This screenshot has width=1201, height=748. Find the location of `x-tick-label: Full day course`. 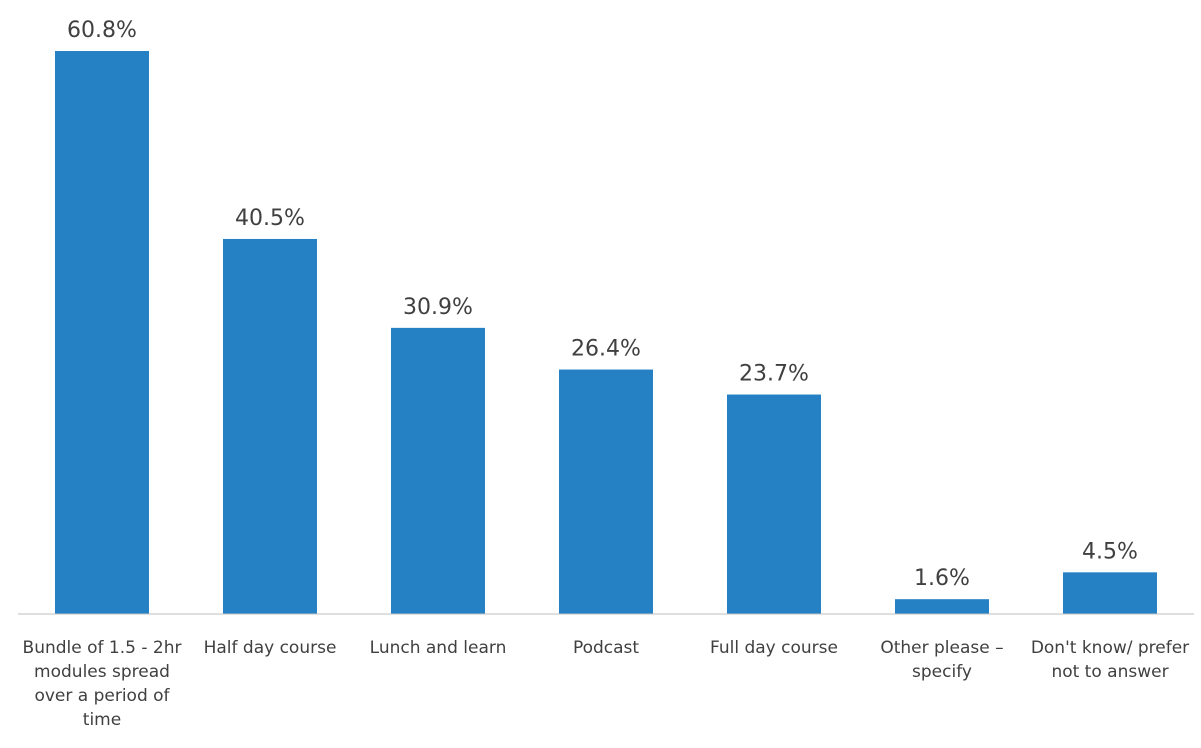

x-tick-label: Full day course is located at coordinates (774, 648).